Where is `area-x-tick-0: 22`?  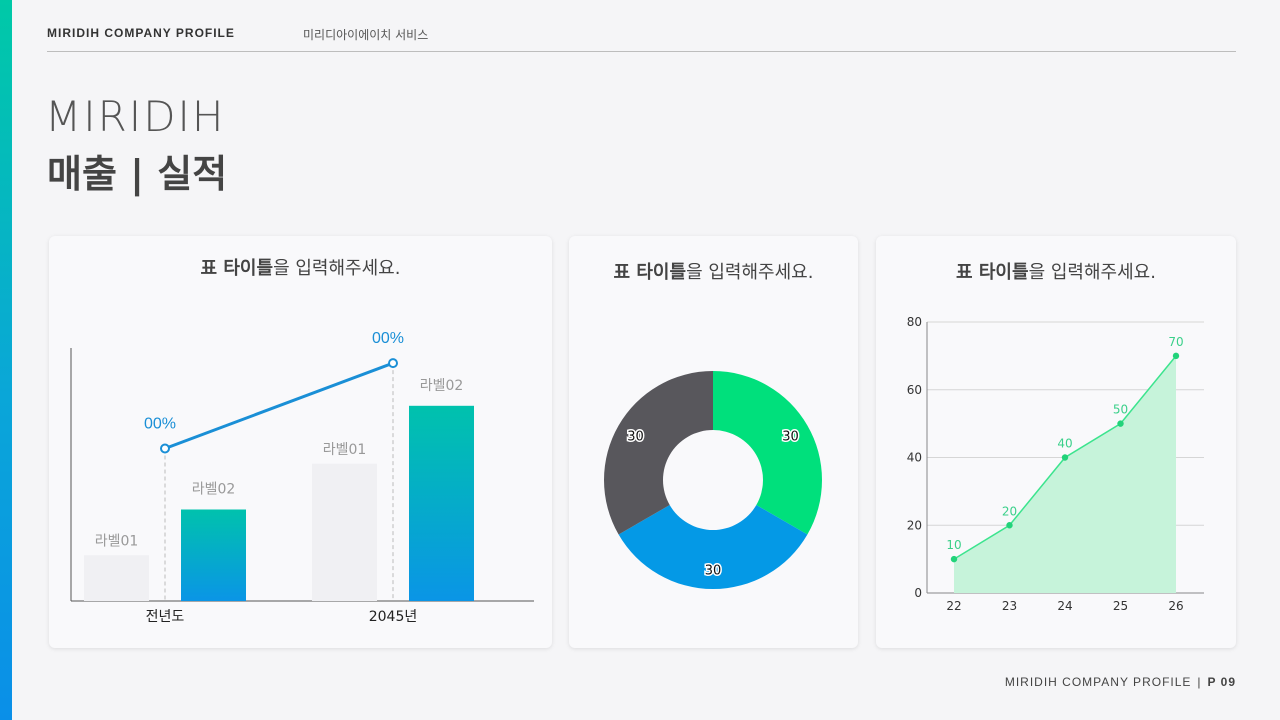 area-x-tick-0: 22 is located at coordinates (953, 606).